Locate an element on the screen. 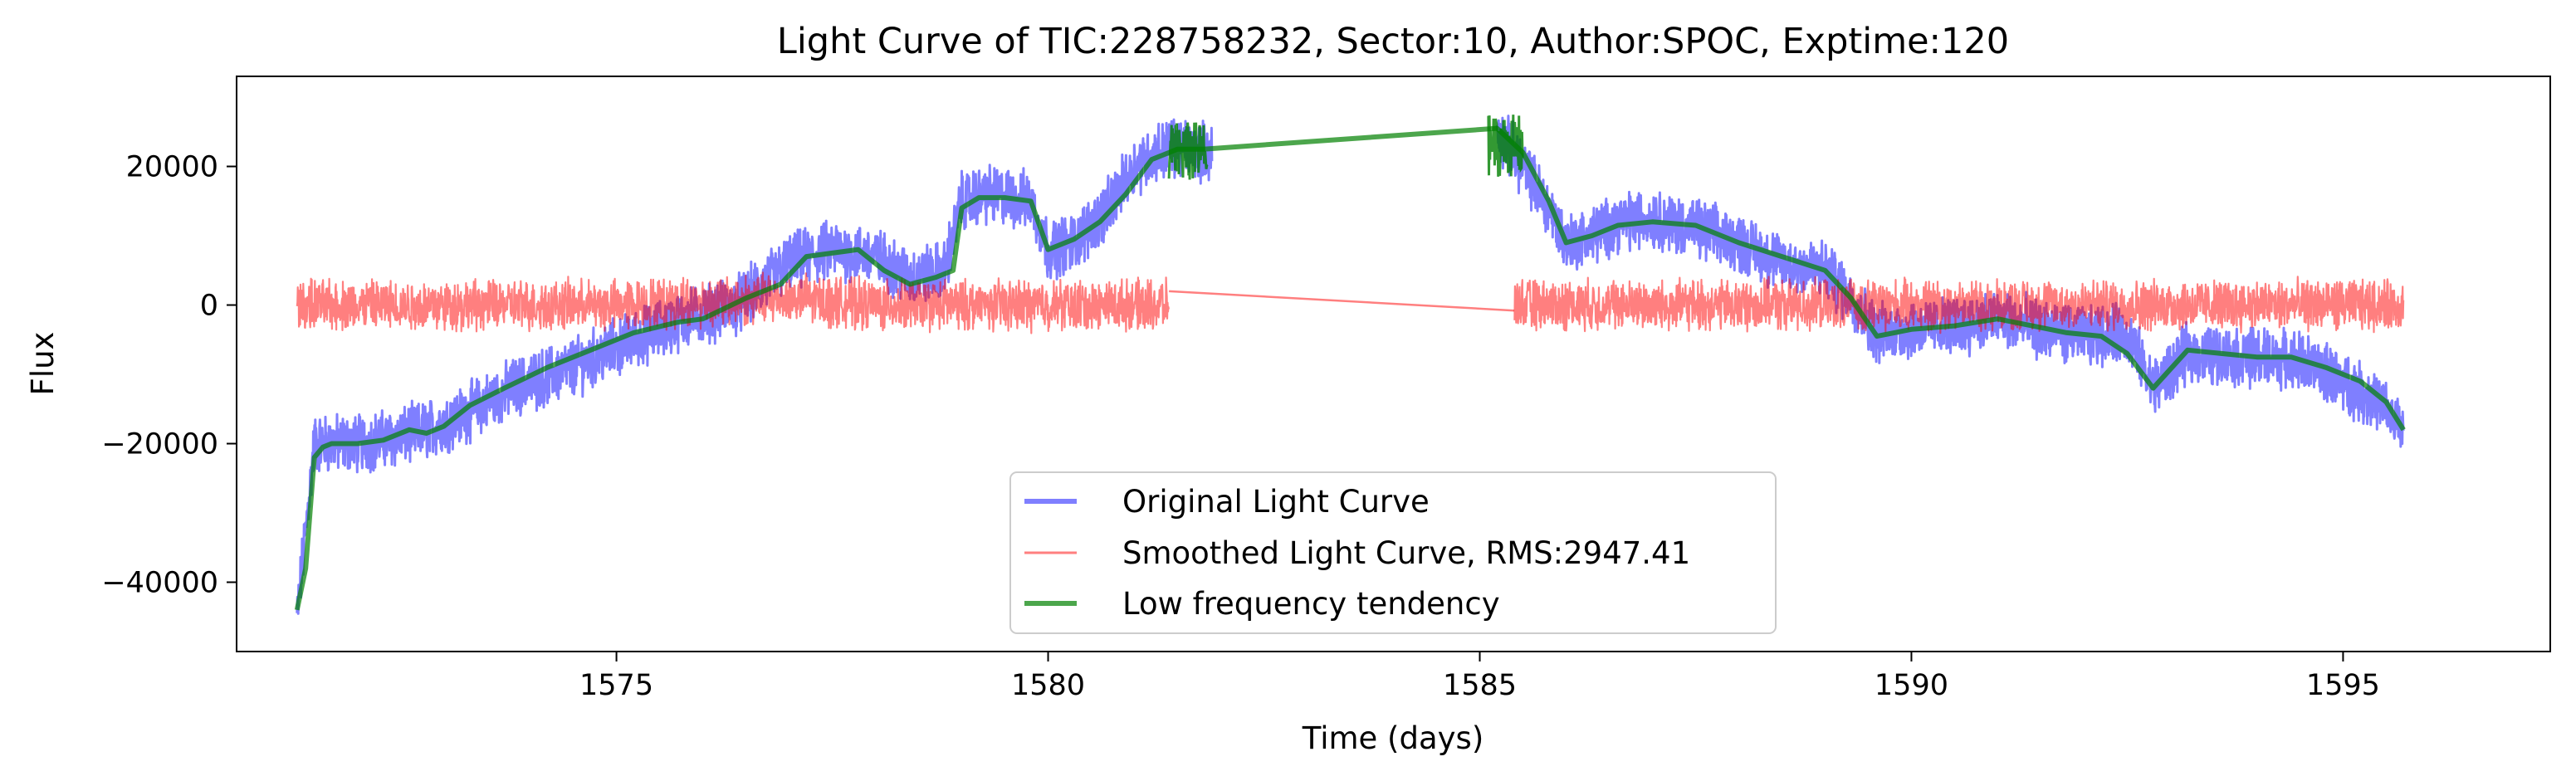  x-axis-label: Time (days) is located at coordinates (1393, 738).